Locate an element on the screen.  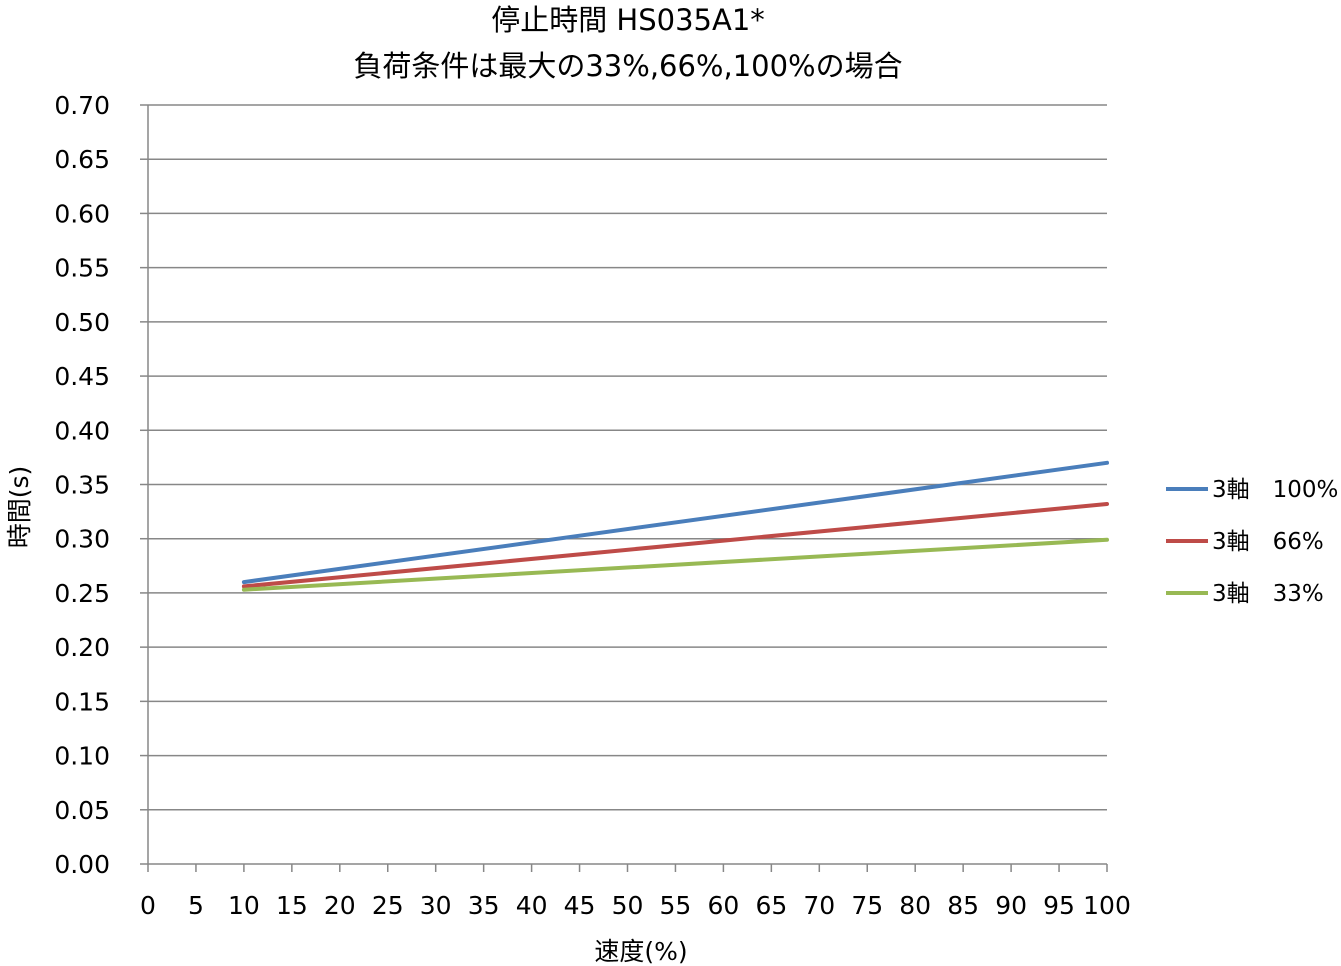
x-tick-label: 15 is located at coordinates (292, 905).